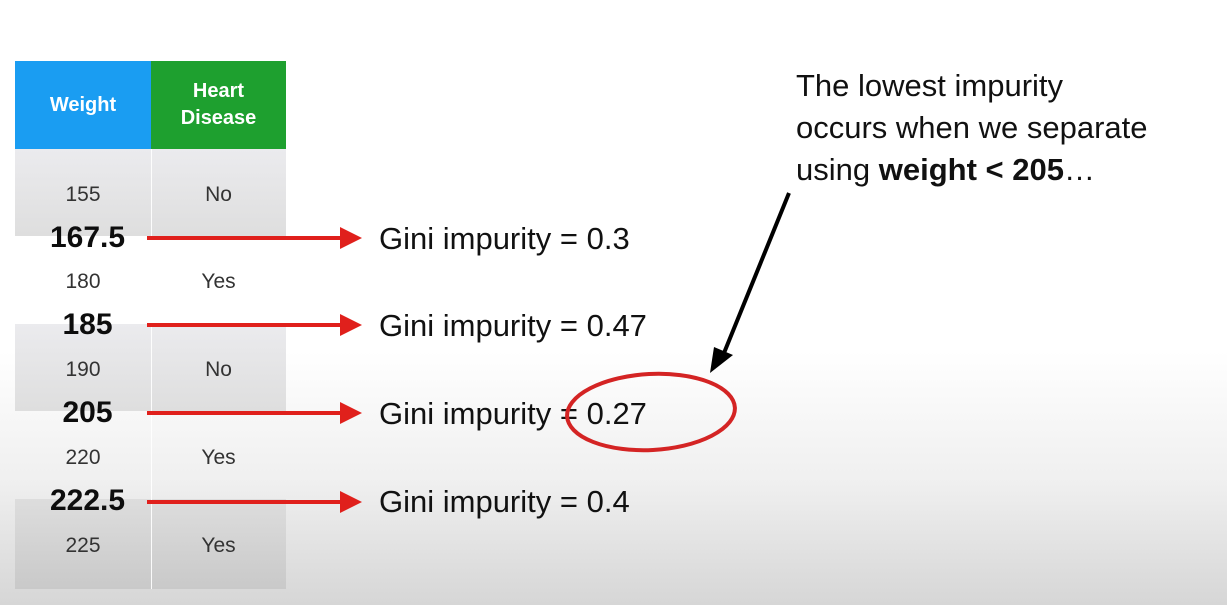 The height and width of the screenshot is (605, 1227). Describe the element at coordinates (83, 194) in the screenshot. I see `weight-cell: 155` at that location.